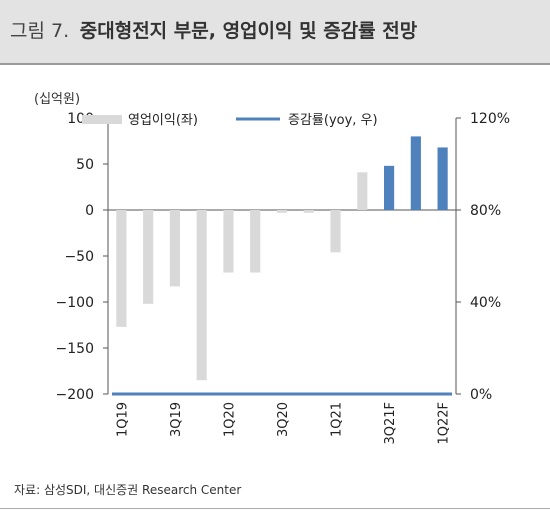 This screenshot has height=511, width=550. What do you see at coordinates (128, 490) in the screenshot?
I see `source-note: 자료: 삼성SDI, 대신증권 Research Center` at bounding box center [128, 490].